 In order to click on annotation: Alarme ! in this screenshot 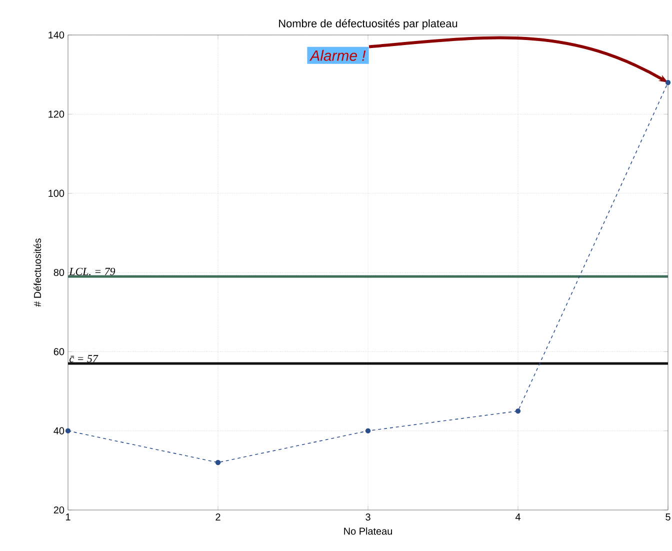, I will do `click(337, 55)`.